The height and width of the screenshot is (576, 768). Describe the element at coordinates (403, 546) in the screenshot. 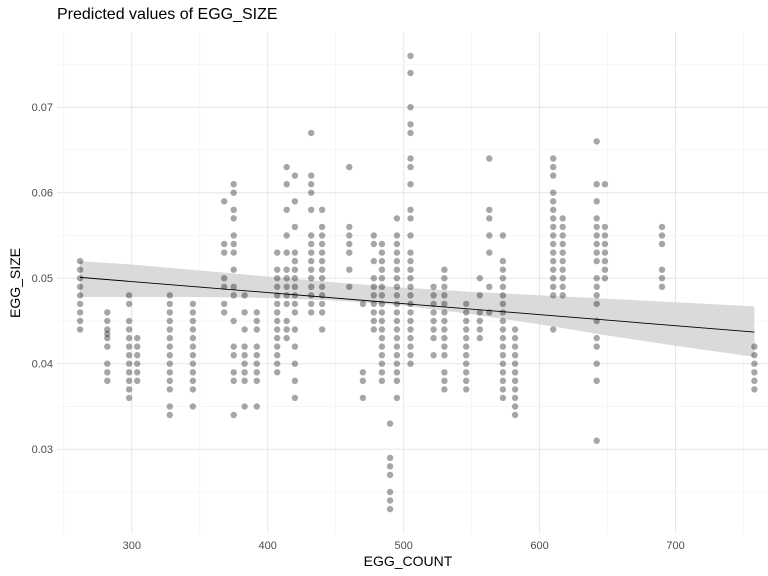

I see `x-tick-label: 500` at that location.